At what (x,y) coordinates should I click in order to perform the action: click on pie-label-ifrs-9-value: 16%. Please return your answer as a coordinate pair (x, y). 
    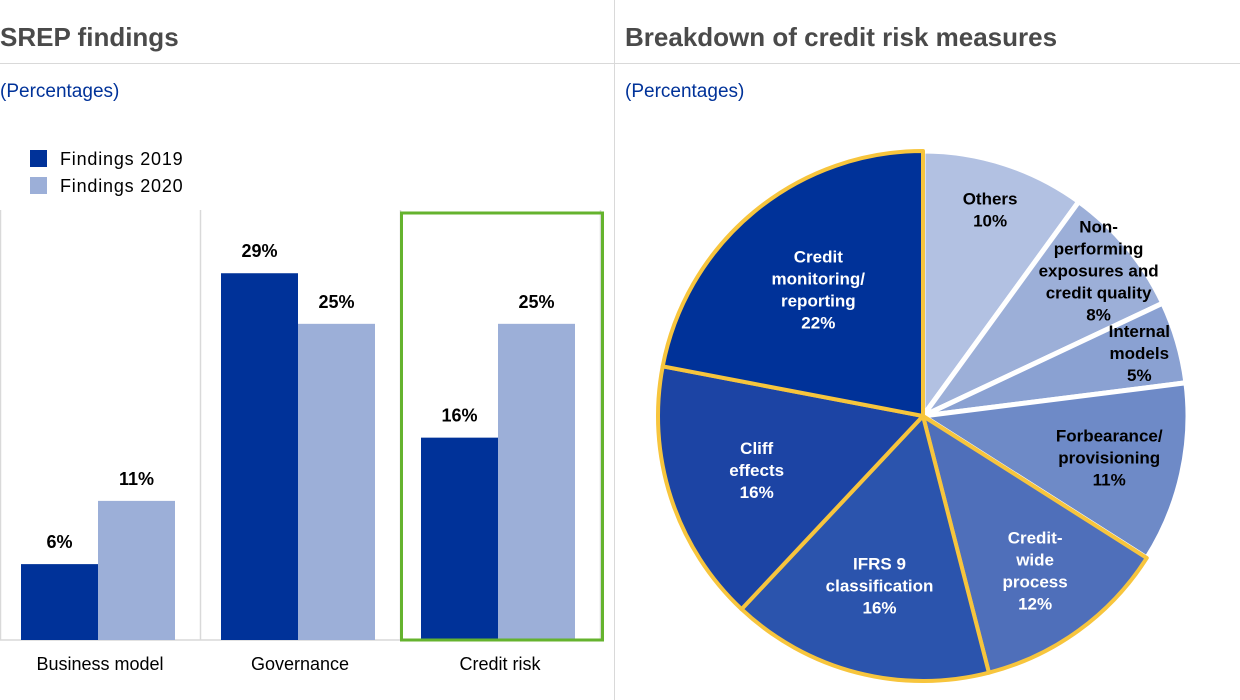
    Looking at the image, I should click on (879, 607).